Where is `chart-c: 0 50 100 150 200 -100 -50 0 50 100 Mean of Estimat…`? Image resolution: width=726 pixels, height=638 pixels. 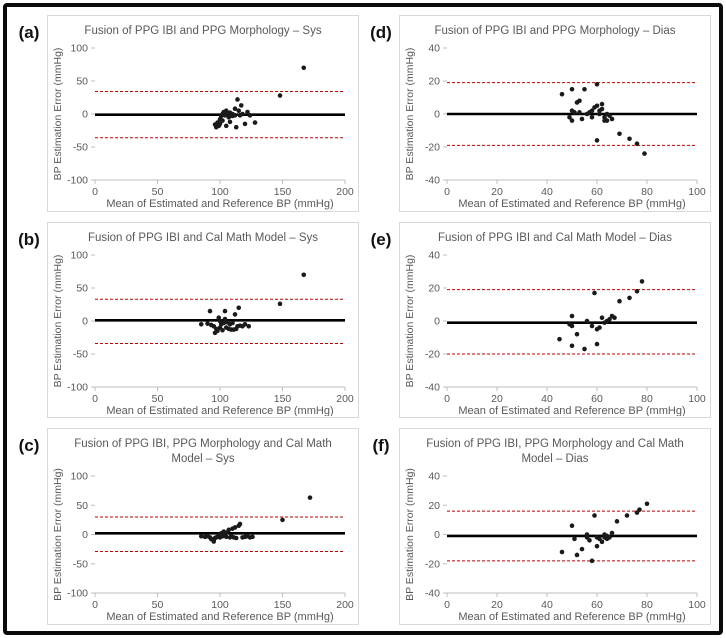 chart-c: 0 50 100 150 200 -100 -50 0 50 100 Mean of Estimat… is located at coordinates (203, 545).